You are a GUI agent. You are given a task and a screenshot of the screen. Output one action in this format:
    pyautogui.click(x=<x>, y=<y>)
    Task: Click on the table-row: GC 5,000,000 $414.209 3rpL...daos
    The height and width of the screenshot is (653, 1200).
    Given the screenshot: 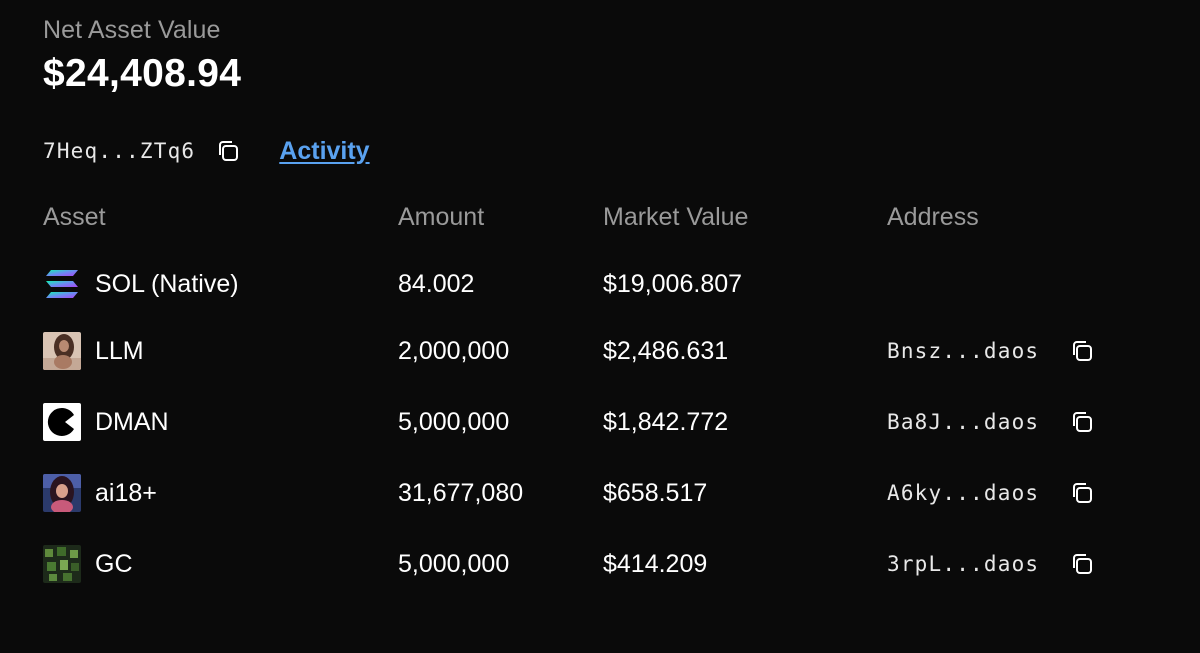 What is the action you would take?
    pyautogui.click(x=603, y=564)
    